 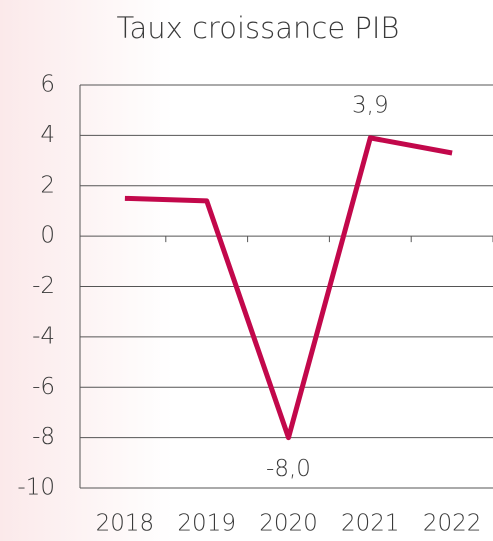 What do you see at coordinates (43, 336) in the screenshot?
I see `y-tick-label: -4` at bounding box center [43, 336].